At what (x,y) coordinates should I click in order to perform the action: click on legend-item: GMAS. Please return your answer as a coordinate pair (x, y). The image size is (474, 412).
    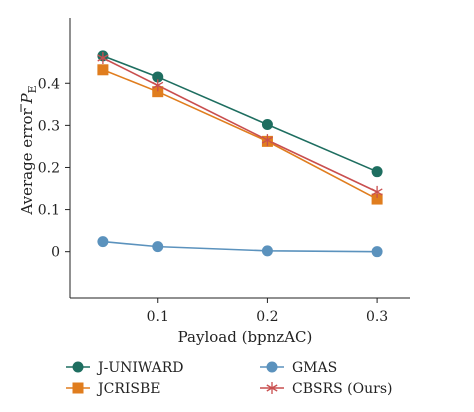
    Looking at the image, I should click on (298, 368).